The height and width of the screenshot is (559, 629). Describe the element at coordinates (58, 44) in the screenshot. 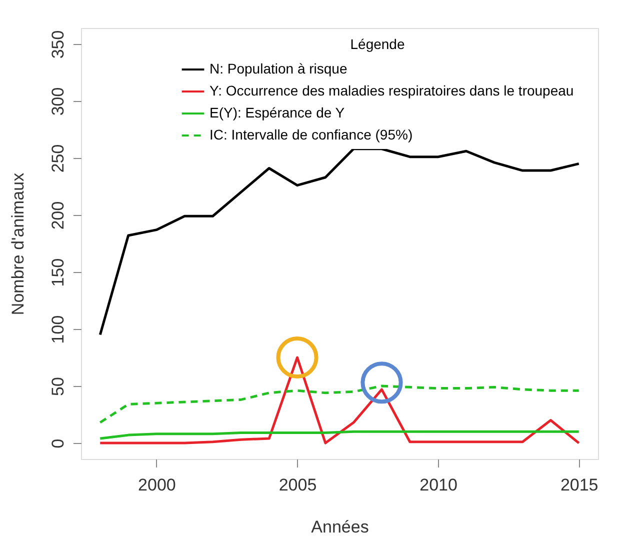

I see `y-tick-label: 350` at that location.